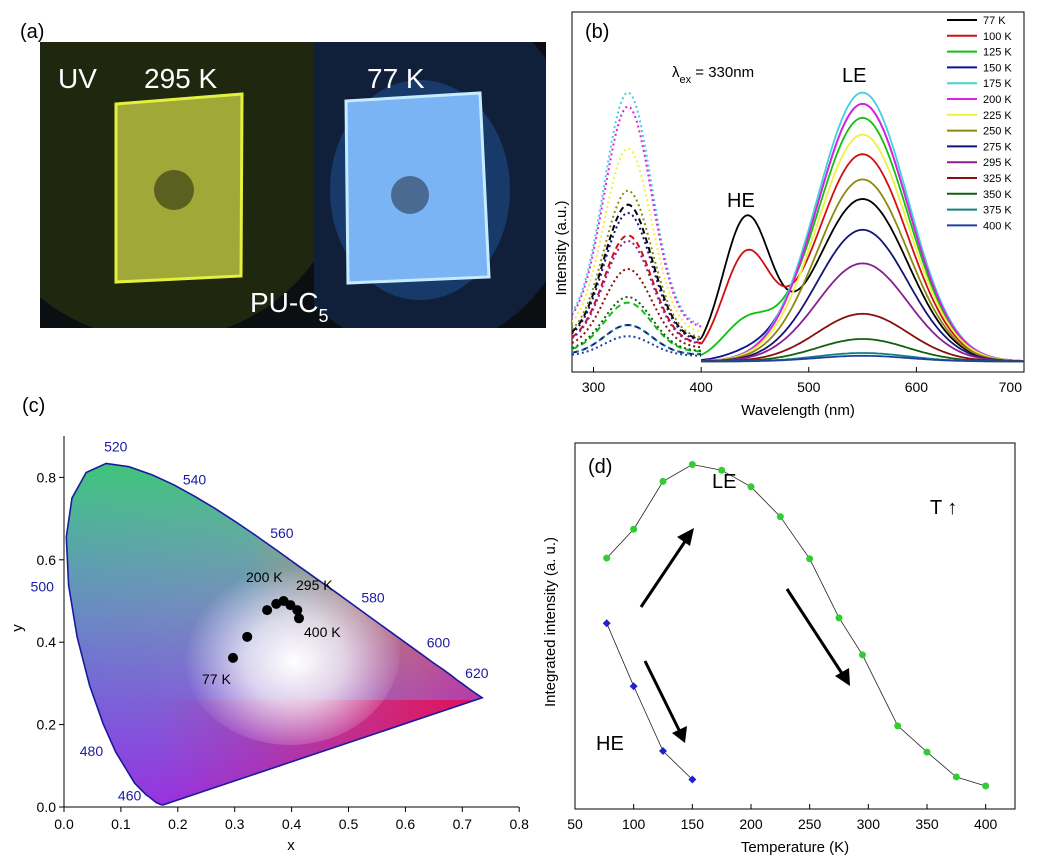  What do you see at coordinates (997, 53) in the screenshot?
I see `legend-label: 125 K` at bounding box center [997, 53].